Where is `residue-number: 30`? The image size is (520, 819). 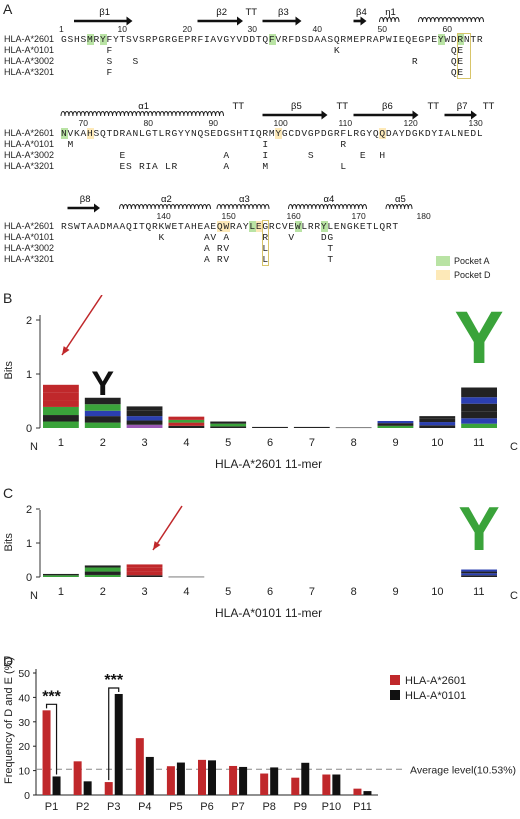 residue-number: 30 is located at coordinates (252, 29).